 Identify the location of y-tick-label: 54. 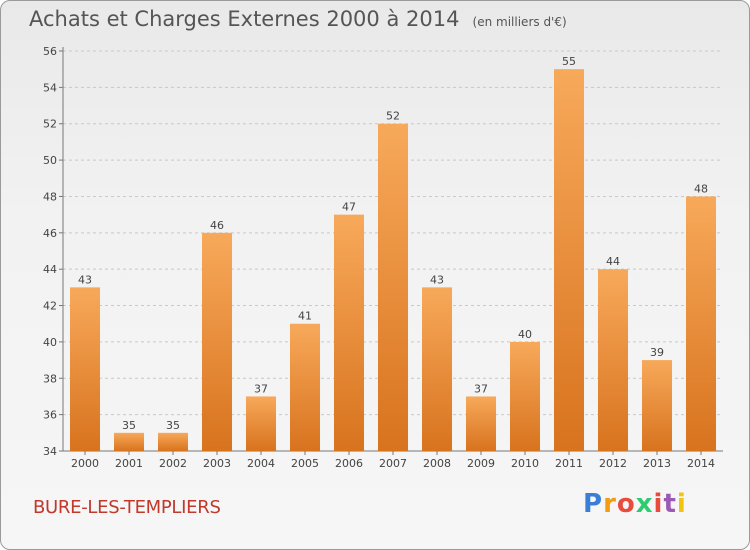
(50, 87).